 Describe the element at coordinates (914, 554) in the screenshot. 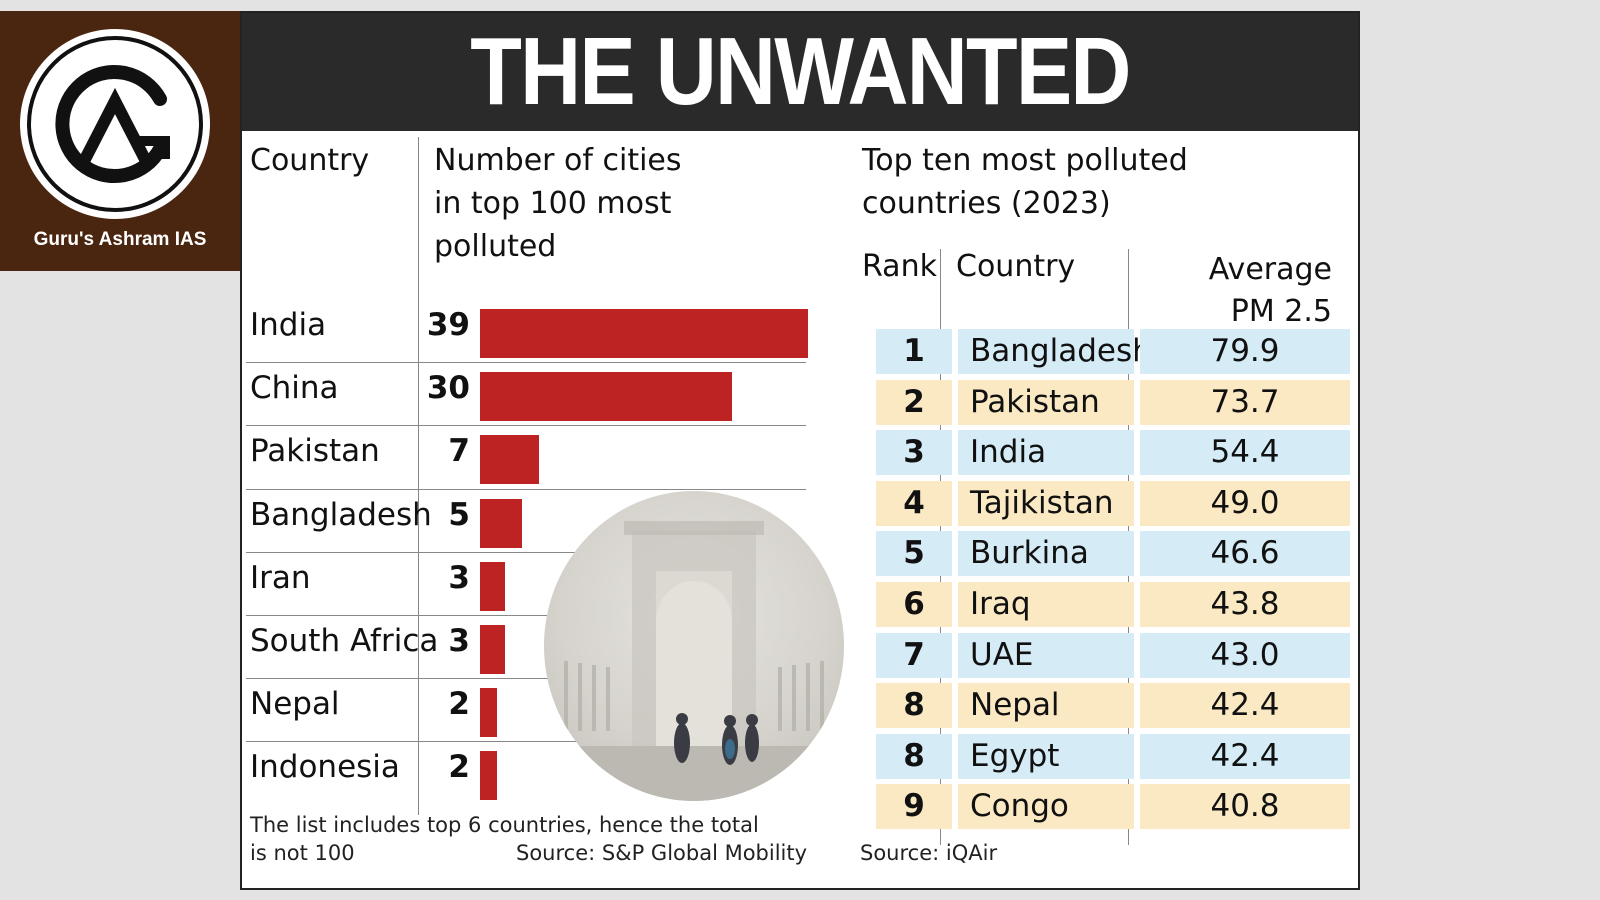

I see `table-cell-rank: 5` at that location.